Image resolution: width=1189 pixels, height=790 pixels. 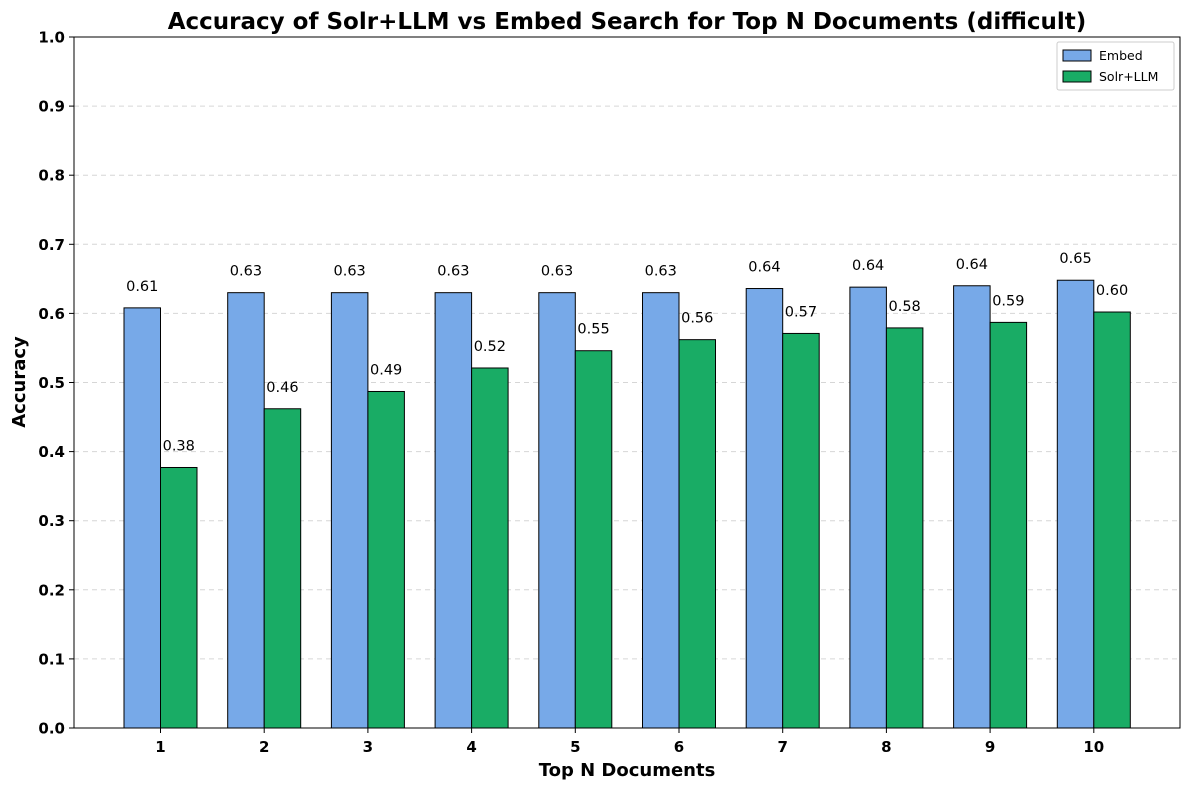 What do you see at coordinates (51, 38) in the screenshot?
I see `y-tick-label: 1.0` at bounding box center [51, 38].